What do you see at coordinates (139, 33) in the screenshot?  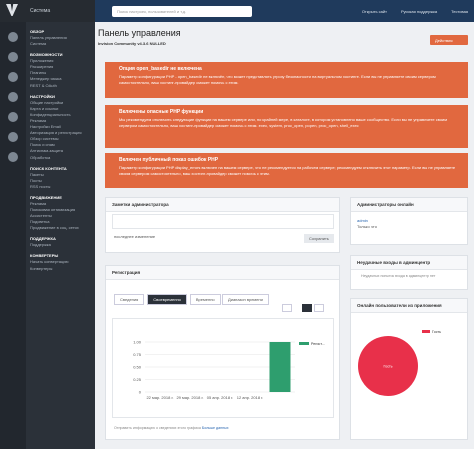 I see `page-title: Панель управления` at bounding box center [139, 33].